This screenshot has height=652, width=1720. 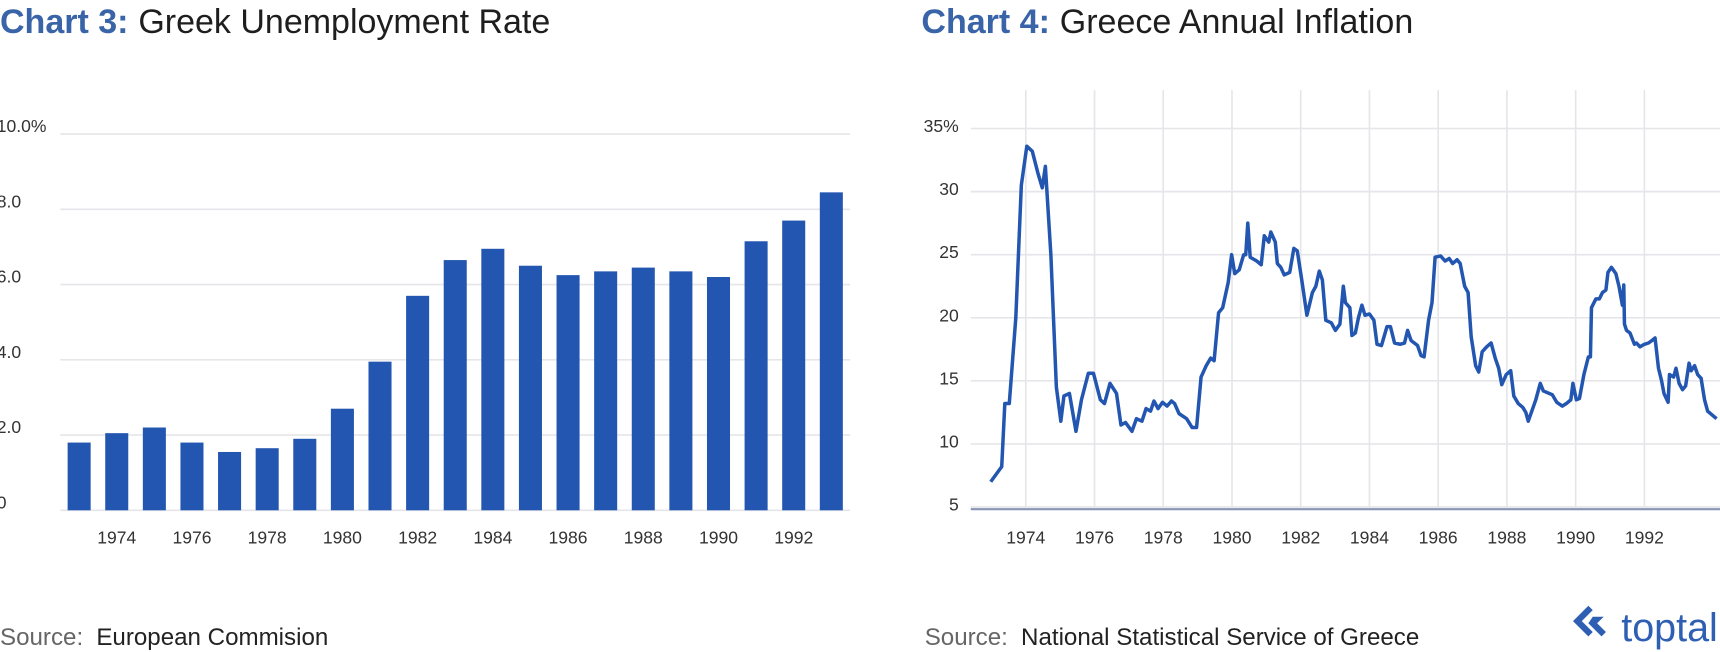 I want to click on y-tick-label: 25, so click(x=949, y=252).